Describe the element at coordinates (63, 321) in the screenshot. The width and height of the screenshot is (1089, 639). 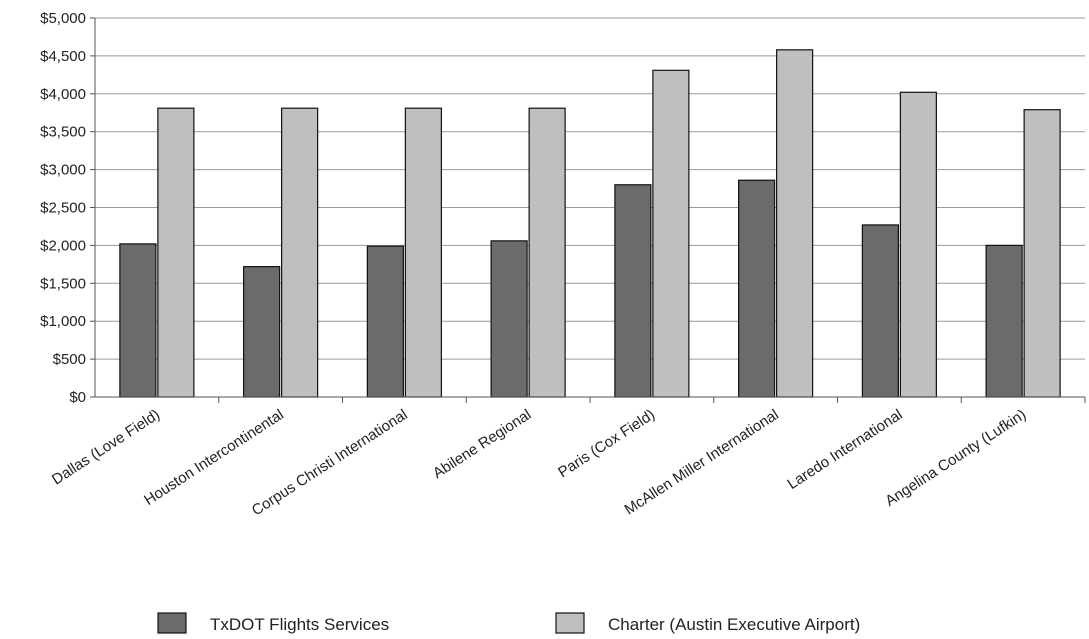
I see `y-tick-label: $1,000` at that location.